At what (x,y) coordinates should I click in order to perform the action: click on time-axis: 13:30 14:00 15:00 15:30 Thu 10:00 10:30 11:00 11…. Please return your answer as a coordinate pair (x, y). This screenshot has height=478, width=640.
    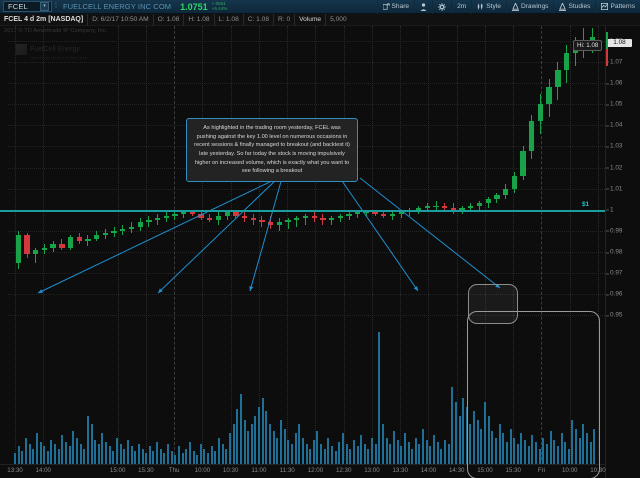
    Looking at the image, I should click on (303, 471).